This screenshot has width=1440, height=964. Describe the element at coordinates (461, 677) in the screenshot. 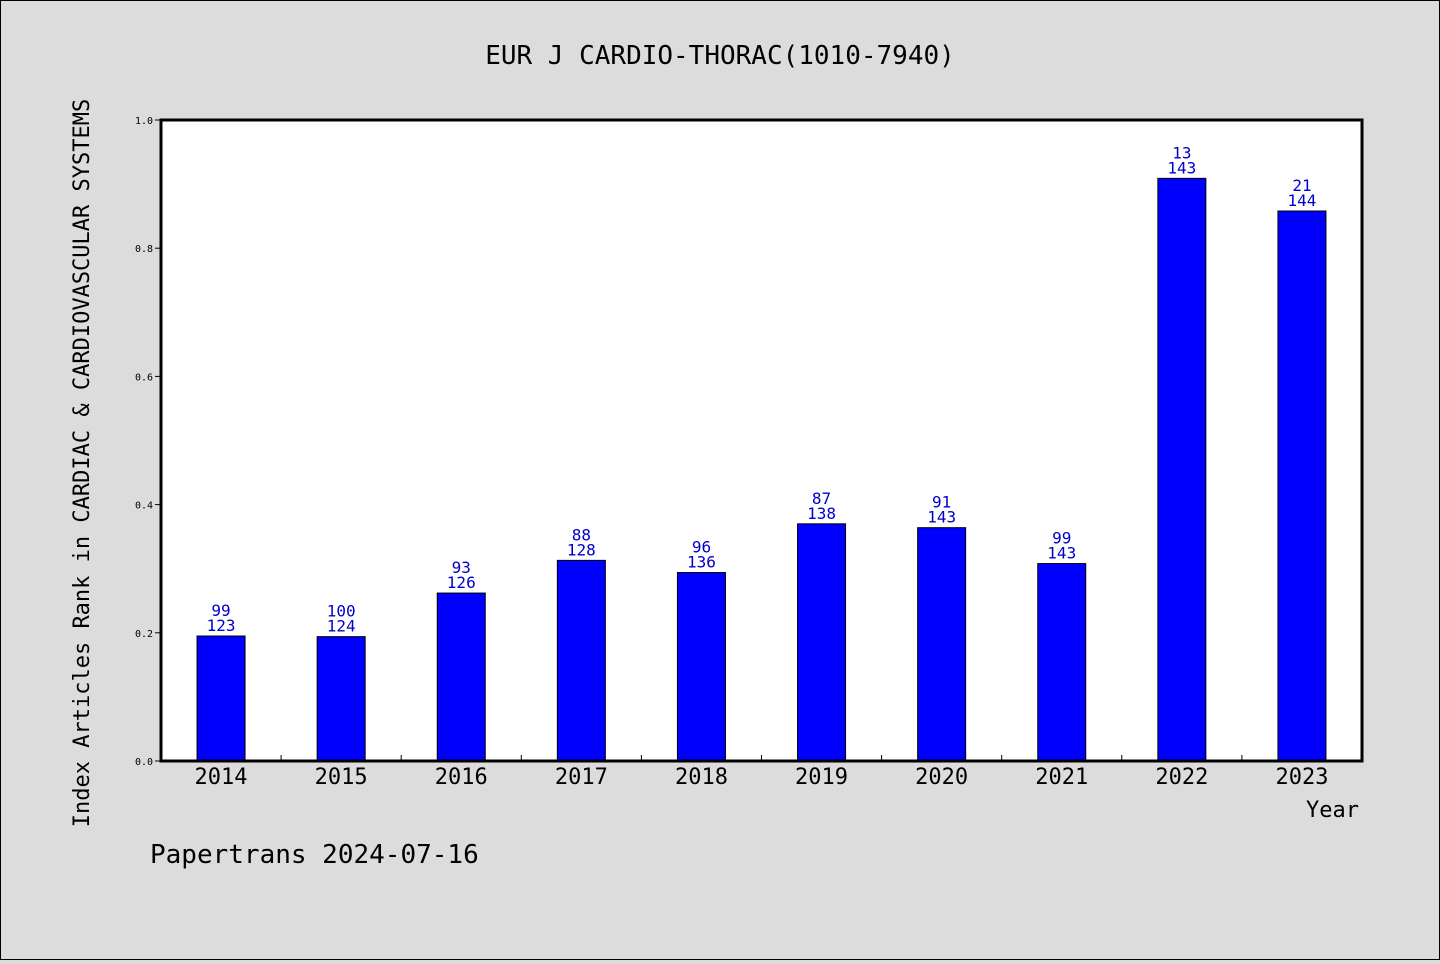

I see `bar-2016` at that location.